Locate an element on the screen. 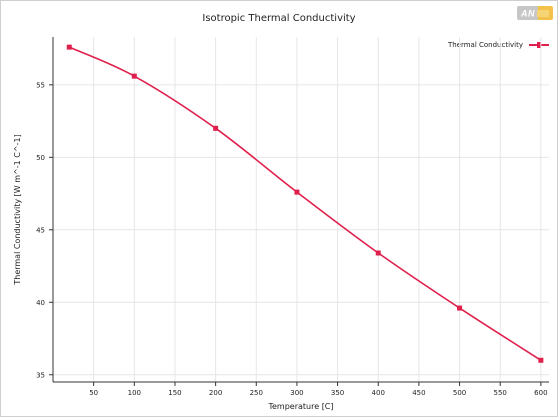  ansys-logo: A N is located at coordinates (535, 13).